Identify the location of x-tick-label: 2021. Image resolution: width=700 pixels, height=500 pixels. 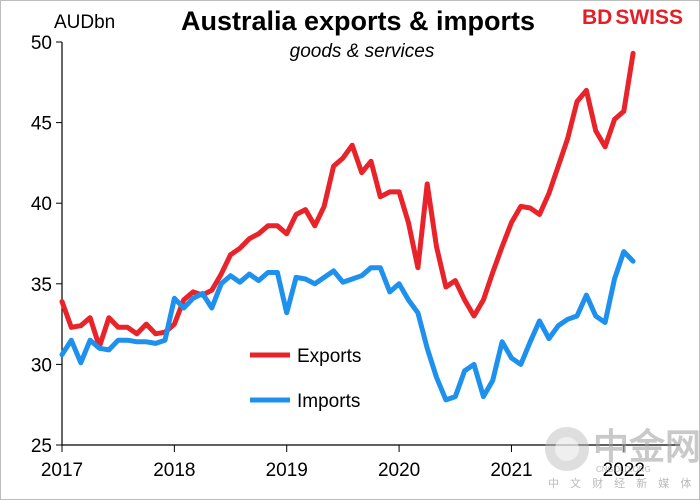
(511, 470).